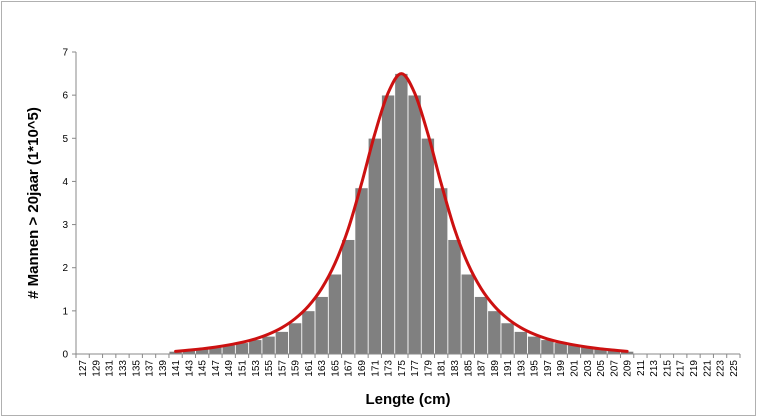 The height and width of the screenshot is (419, 759). I want to click on x-tick-label-217: 217, so click(681, 368).